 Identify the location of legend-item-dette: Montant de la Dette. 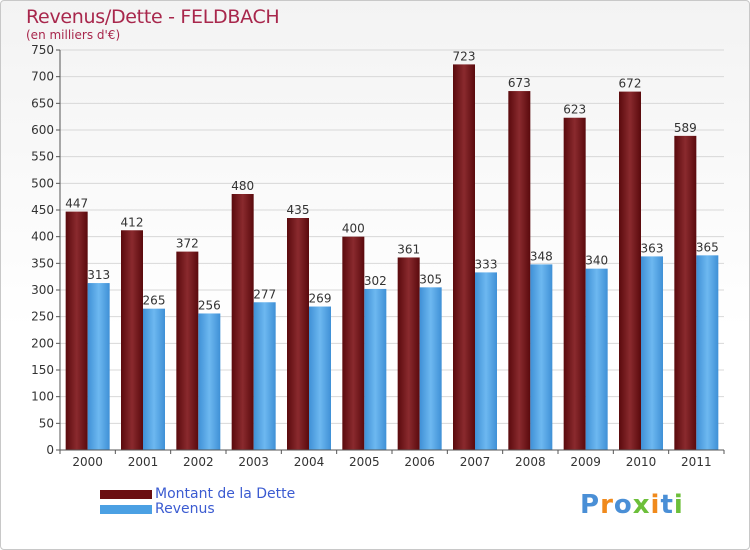
(197, 494).